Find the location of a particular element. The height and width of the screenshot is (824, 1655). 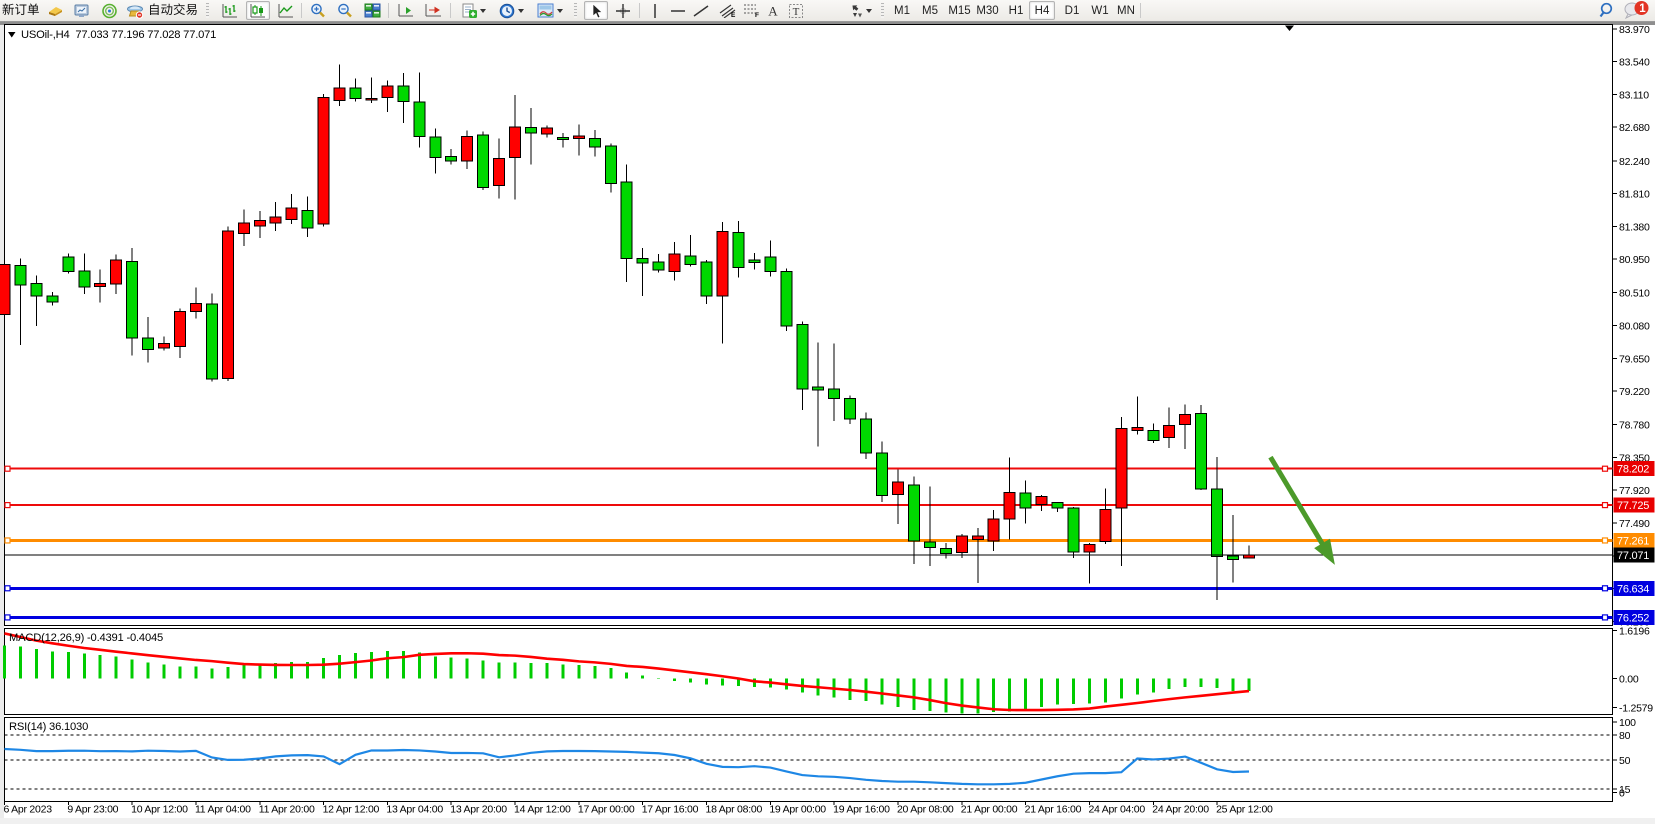

new-order-button-label is located at coordinates (21, 10).